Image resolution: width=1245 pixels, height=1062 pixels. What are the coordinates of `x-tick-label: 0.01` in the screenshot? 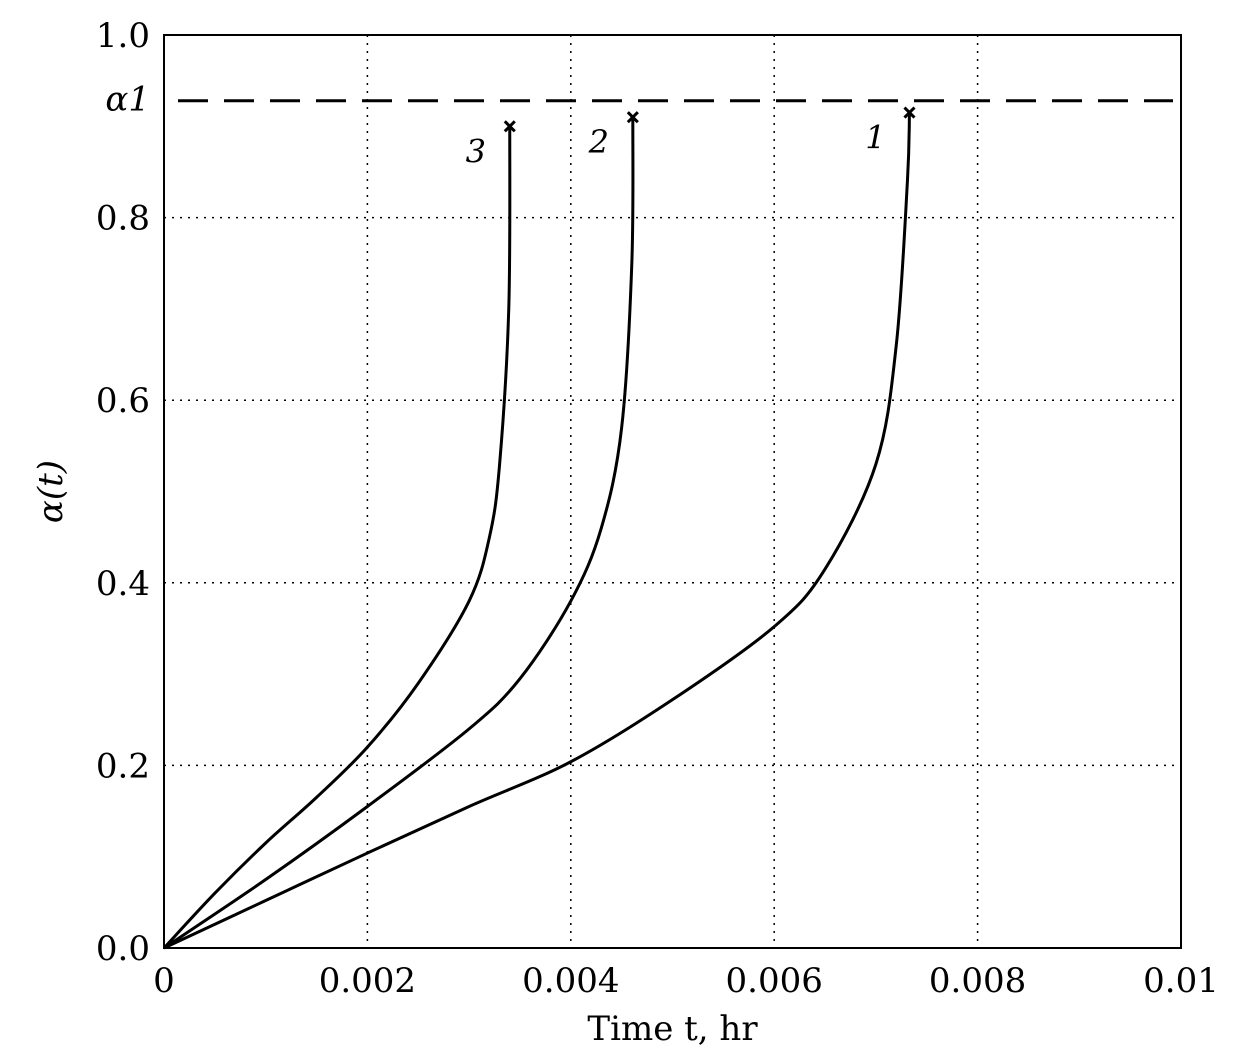 It's located at (1181, 981).